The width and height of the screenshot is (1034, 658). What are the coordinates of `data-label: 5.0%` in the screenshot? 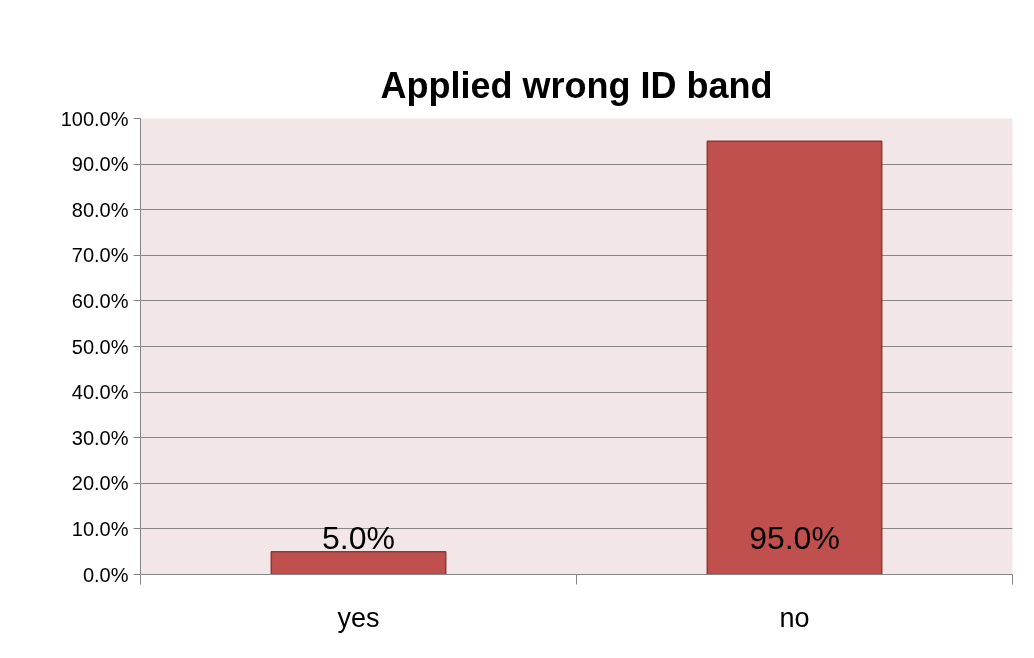 It's located at (358, 537).